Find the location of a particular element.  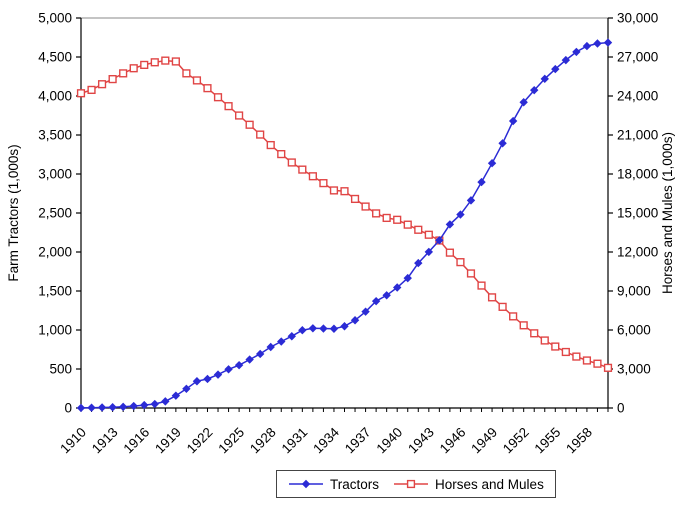

svg-text: 1922 is located at coordinates (200, 441).